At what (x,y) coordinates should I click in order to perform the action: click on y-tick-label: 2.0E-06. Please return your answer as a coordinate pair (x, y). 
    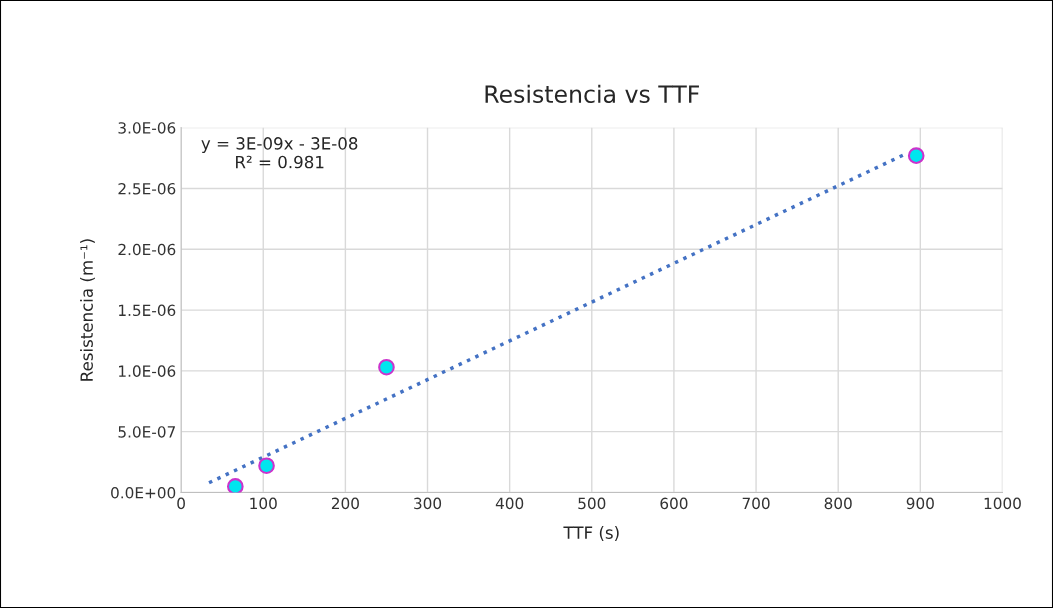
    Looking at the image, I should click on (147, 249).